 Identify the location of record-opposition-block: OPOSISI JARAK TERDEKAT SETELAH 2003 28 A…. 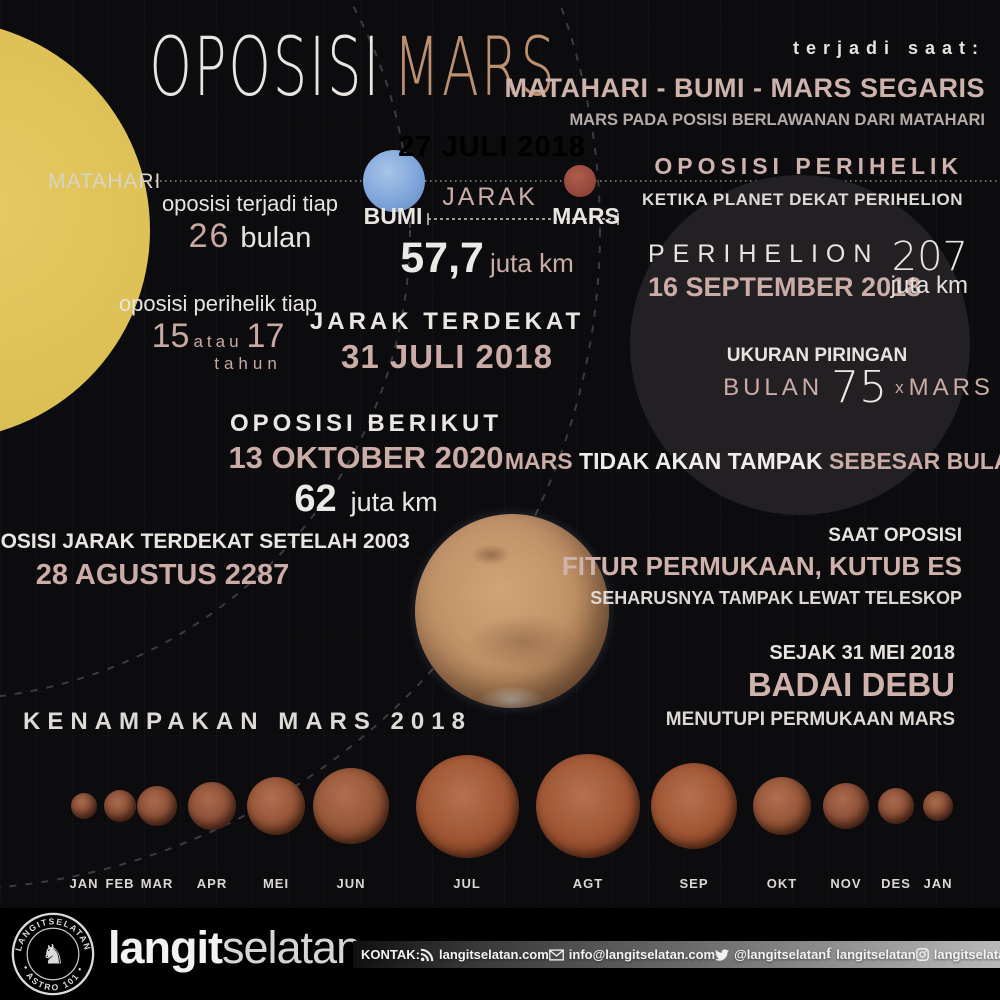
(205, 561).